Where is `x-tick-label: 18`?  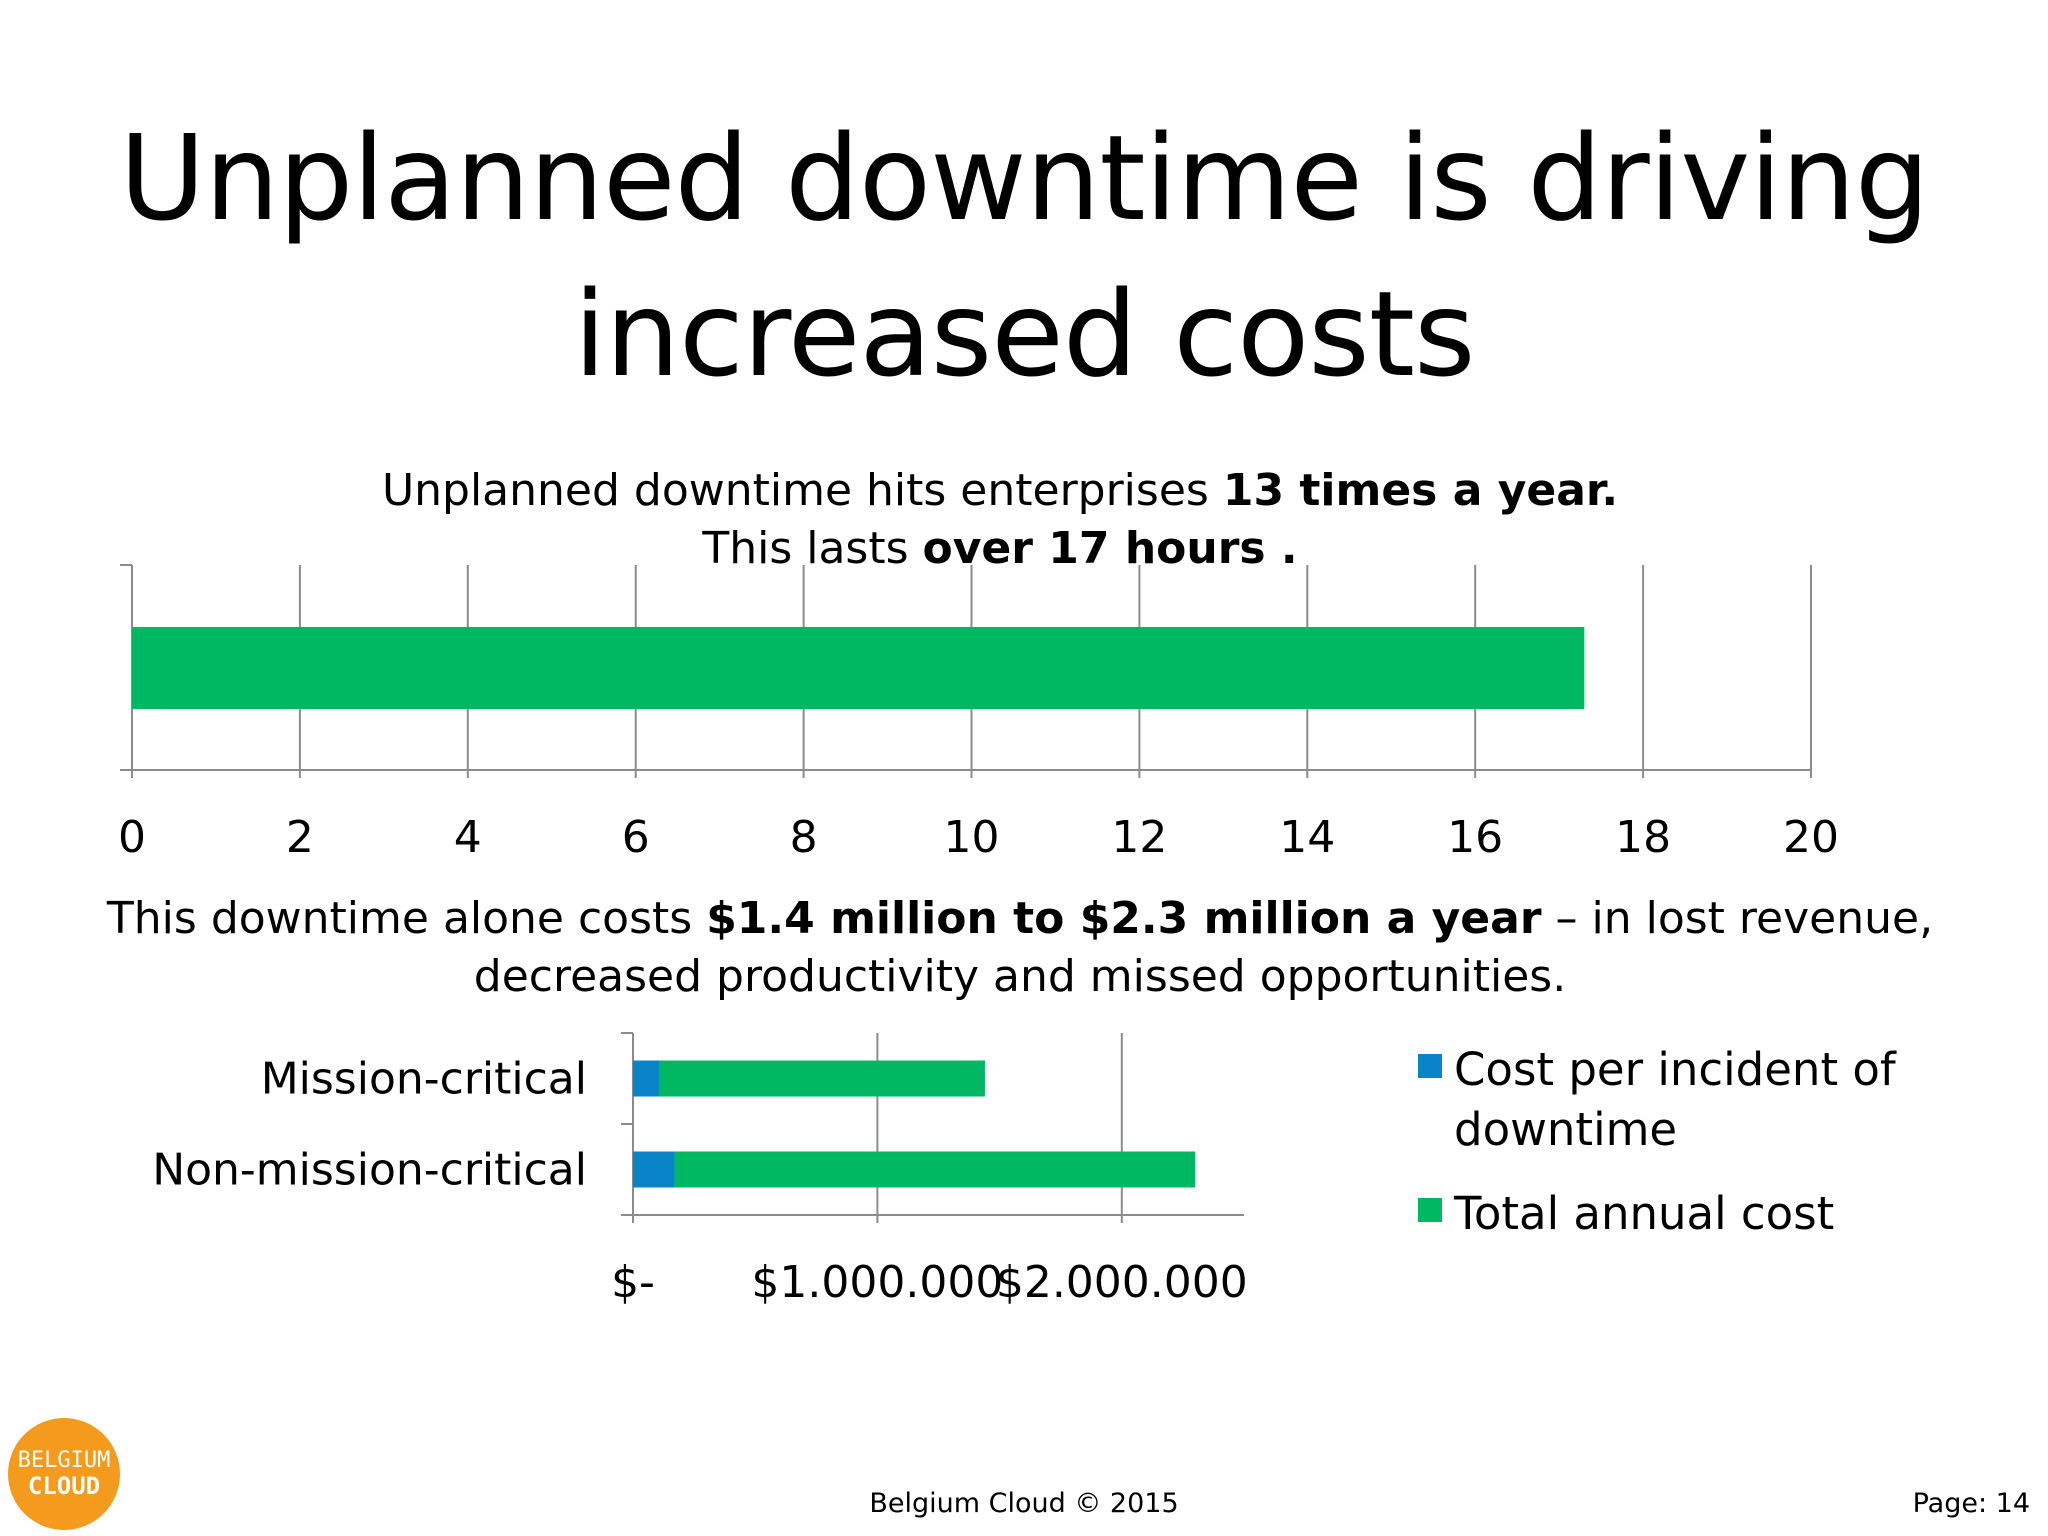
x-tick-label: 18 is located at coordinates (1643, 837).